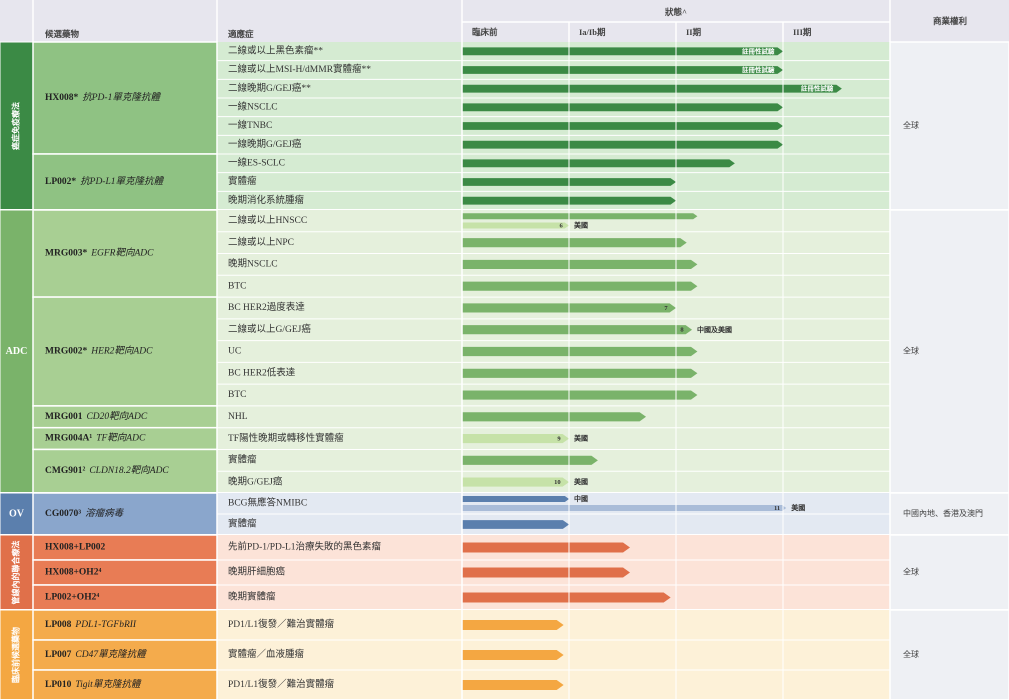 This screenshot has width=1009, height=700. I want to click on indication-label: PD1/L1復發／難治實體瘤, so click(281, 624).